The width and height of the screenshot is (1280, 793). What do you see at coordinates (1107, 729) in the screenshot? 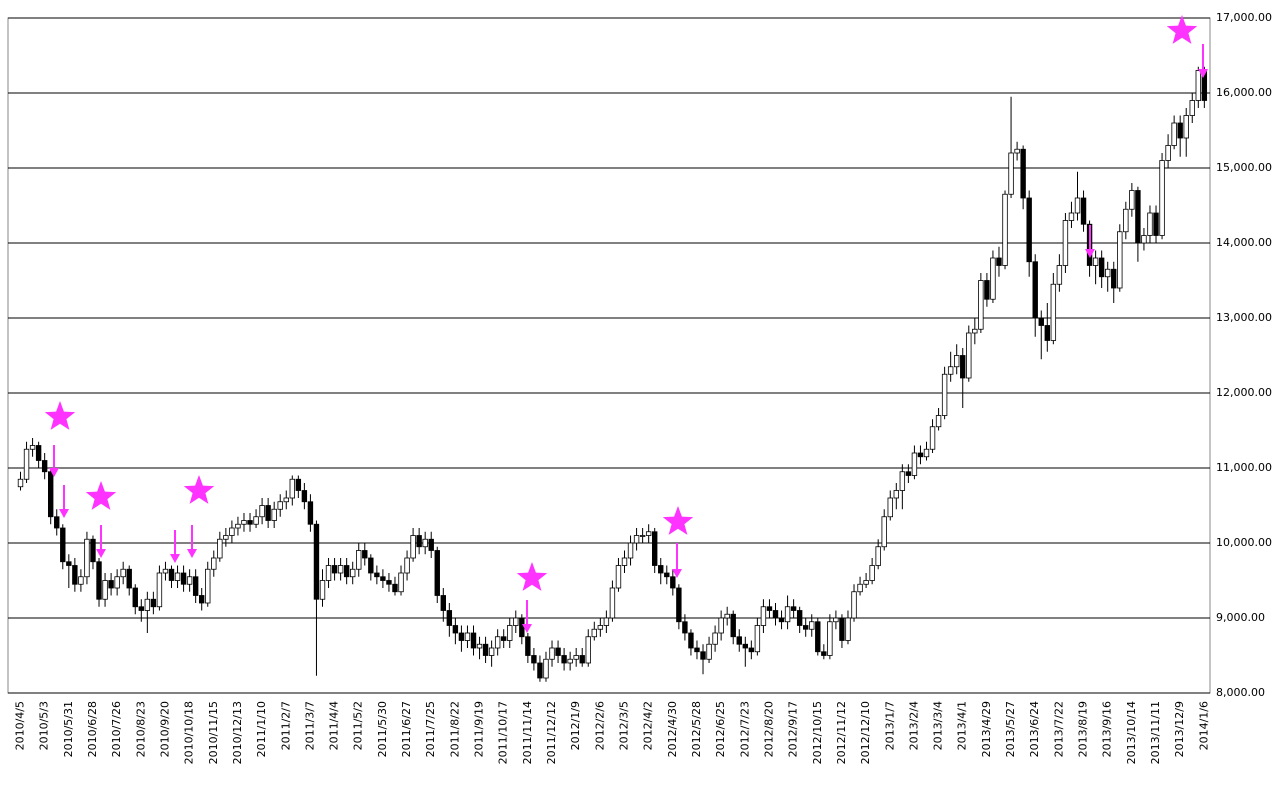
I see `x-tick-label: 2013/9/16` at bounding box center [1107, 729].